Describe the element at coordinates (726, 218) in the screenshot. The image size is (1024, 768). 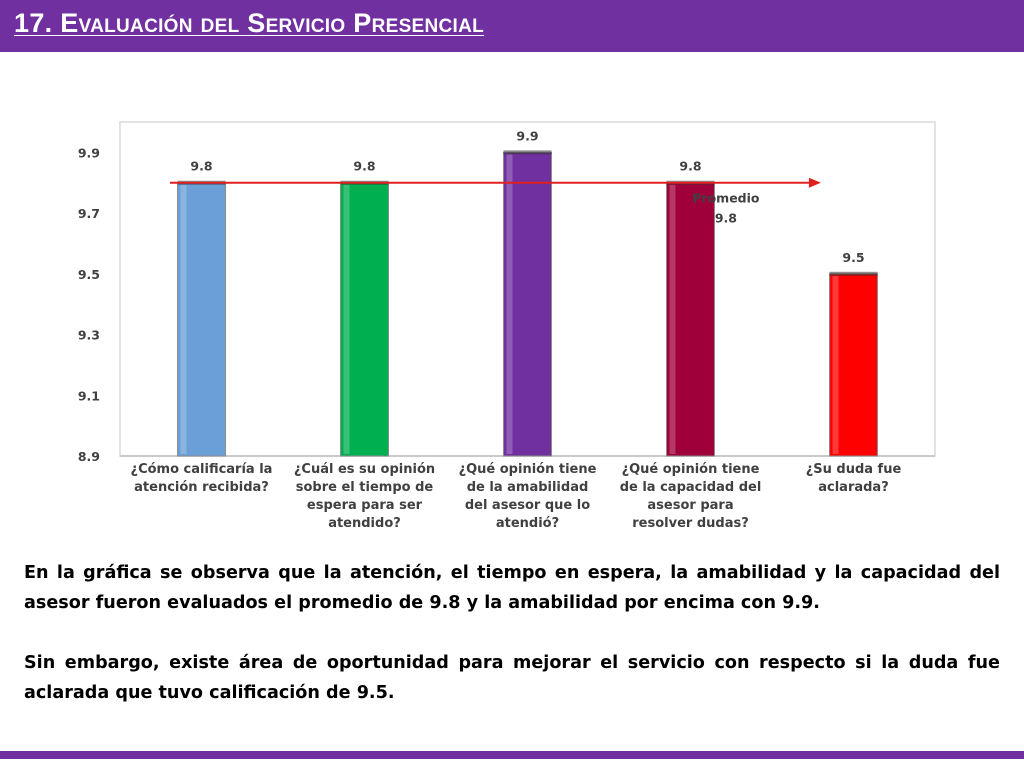
I see `average-label-line: 9.8` at that location.